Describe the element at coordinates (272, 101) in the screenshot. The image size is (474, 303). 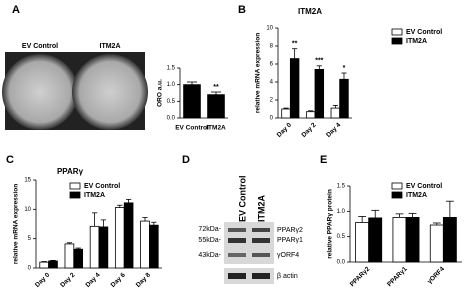
I see `y-tick-label: 2` at that location.